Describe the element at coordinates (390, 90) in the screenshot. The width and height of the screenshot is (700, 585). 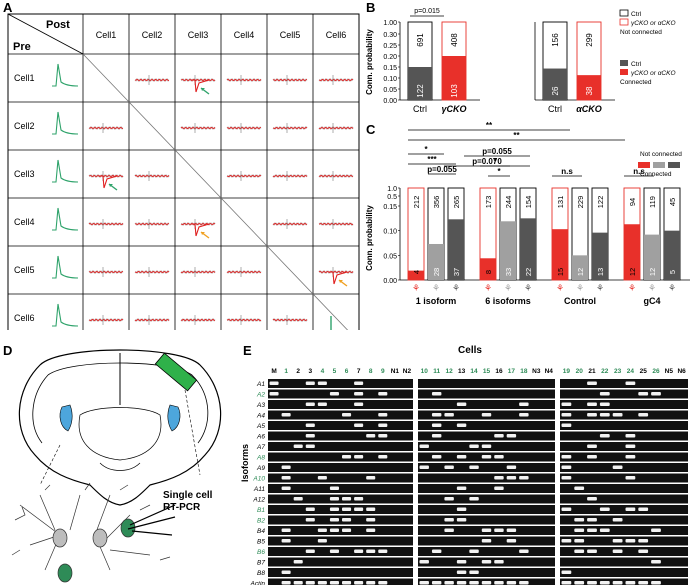
I see `y-tick-label: 0.05` at that location.